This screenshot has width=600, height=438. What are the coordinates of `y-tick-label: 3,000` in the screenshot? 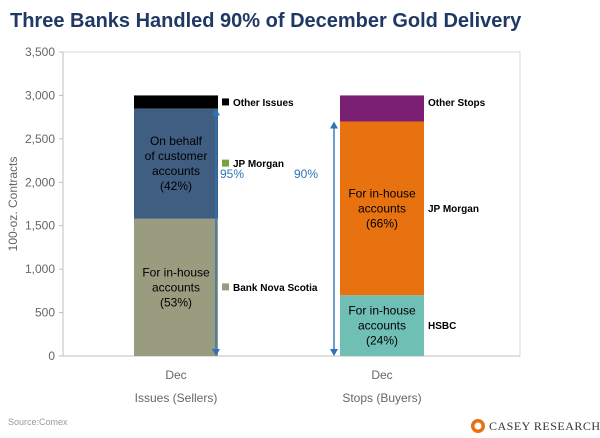 It's located at (40, 95).